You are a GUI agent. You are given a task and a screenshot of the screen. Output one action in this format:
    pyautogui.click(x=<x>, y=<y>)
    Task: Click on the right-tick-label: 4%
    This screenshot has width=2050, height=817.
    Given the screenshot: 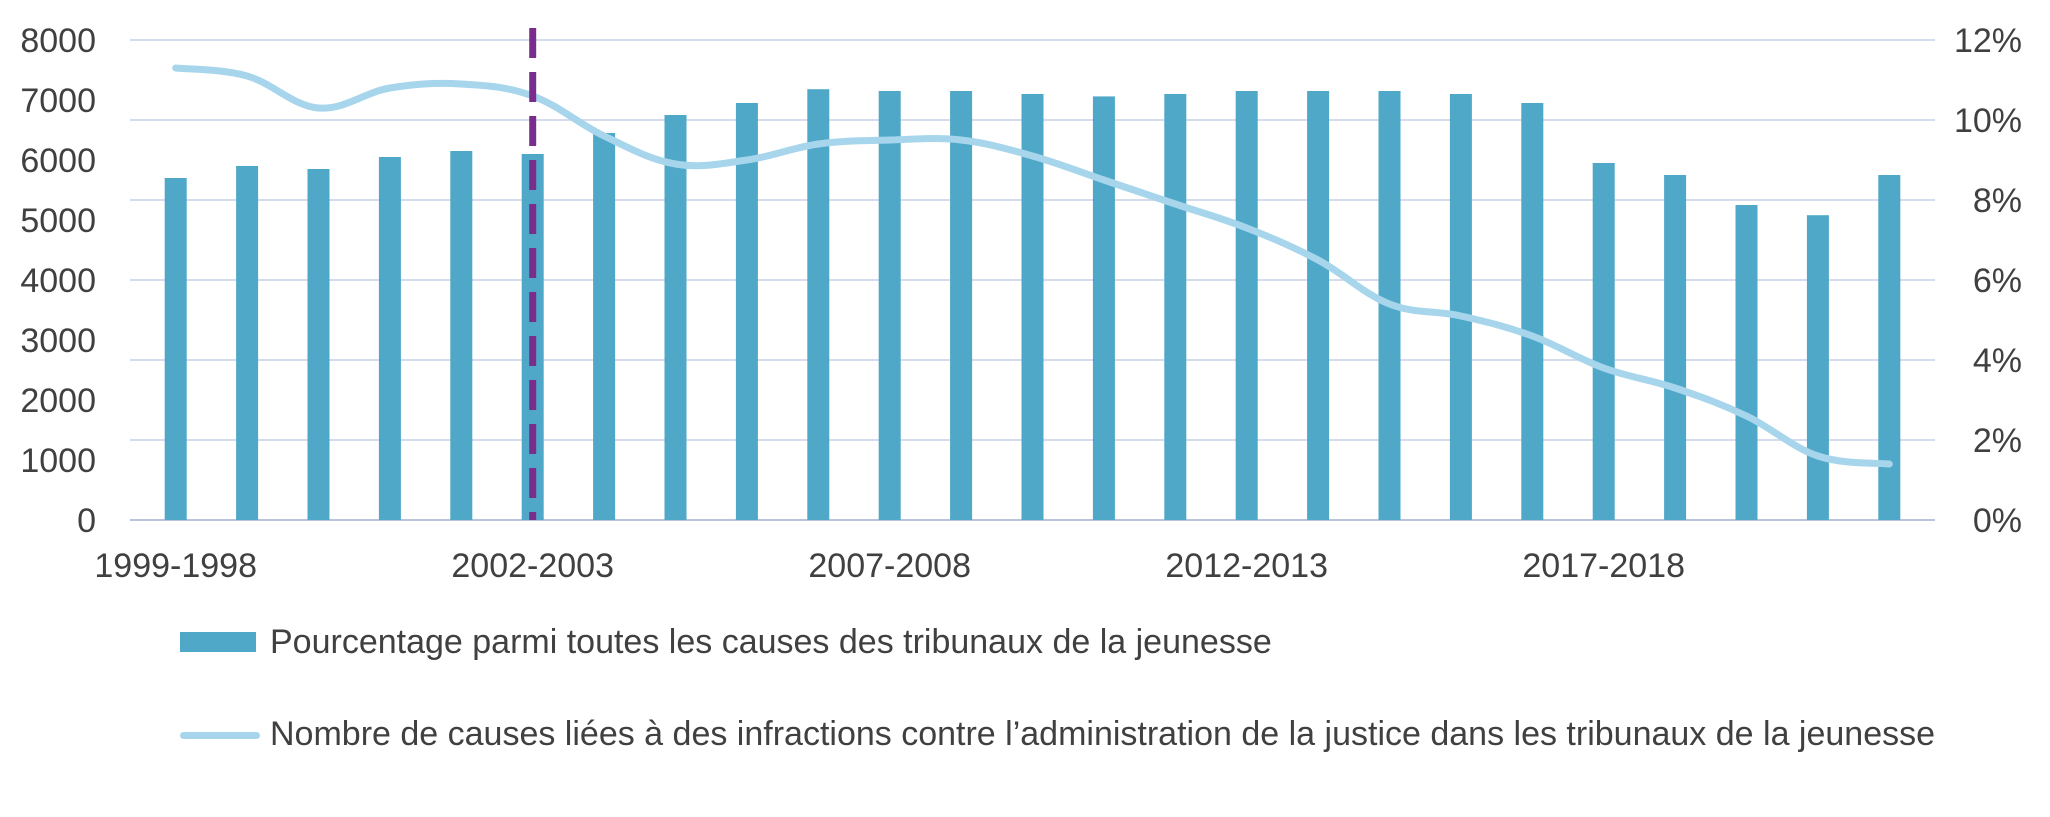 What is the action you would take?
    pyautogui.click(x=1997, y=361)
    